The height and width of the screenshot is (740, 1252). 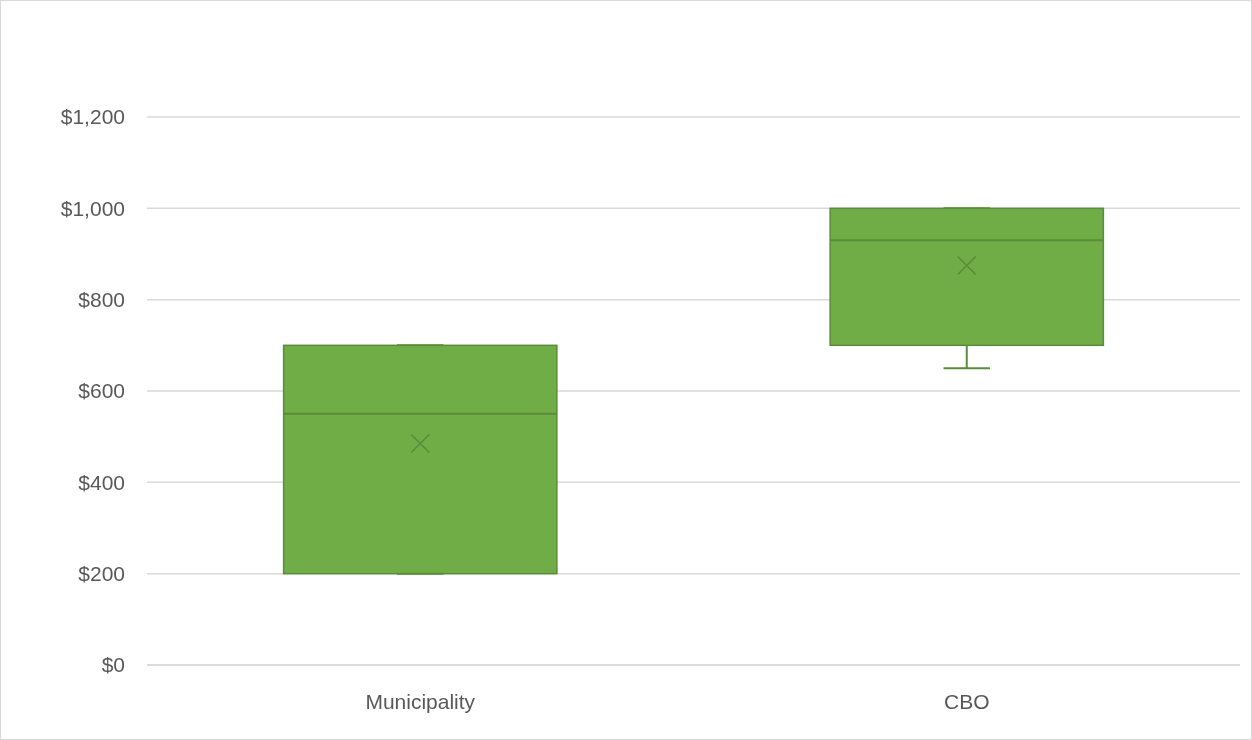 What do you see at coordinates (101, 574) in the screenshot?
I see `y-tick-label: $200` at bounding box center [101, 574].